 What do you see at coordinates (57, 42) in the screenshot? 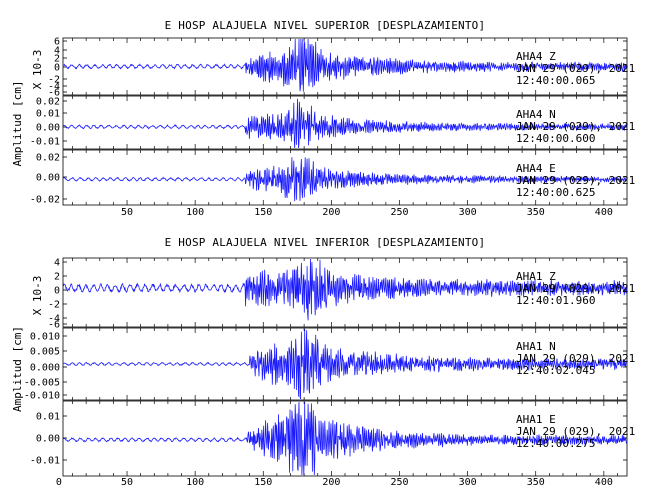
I see `y-tick-label: 6` at bounding box center [57, 42].